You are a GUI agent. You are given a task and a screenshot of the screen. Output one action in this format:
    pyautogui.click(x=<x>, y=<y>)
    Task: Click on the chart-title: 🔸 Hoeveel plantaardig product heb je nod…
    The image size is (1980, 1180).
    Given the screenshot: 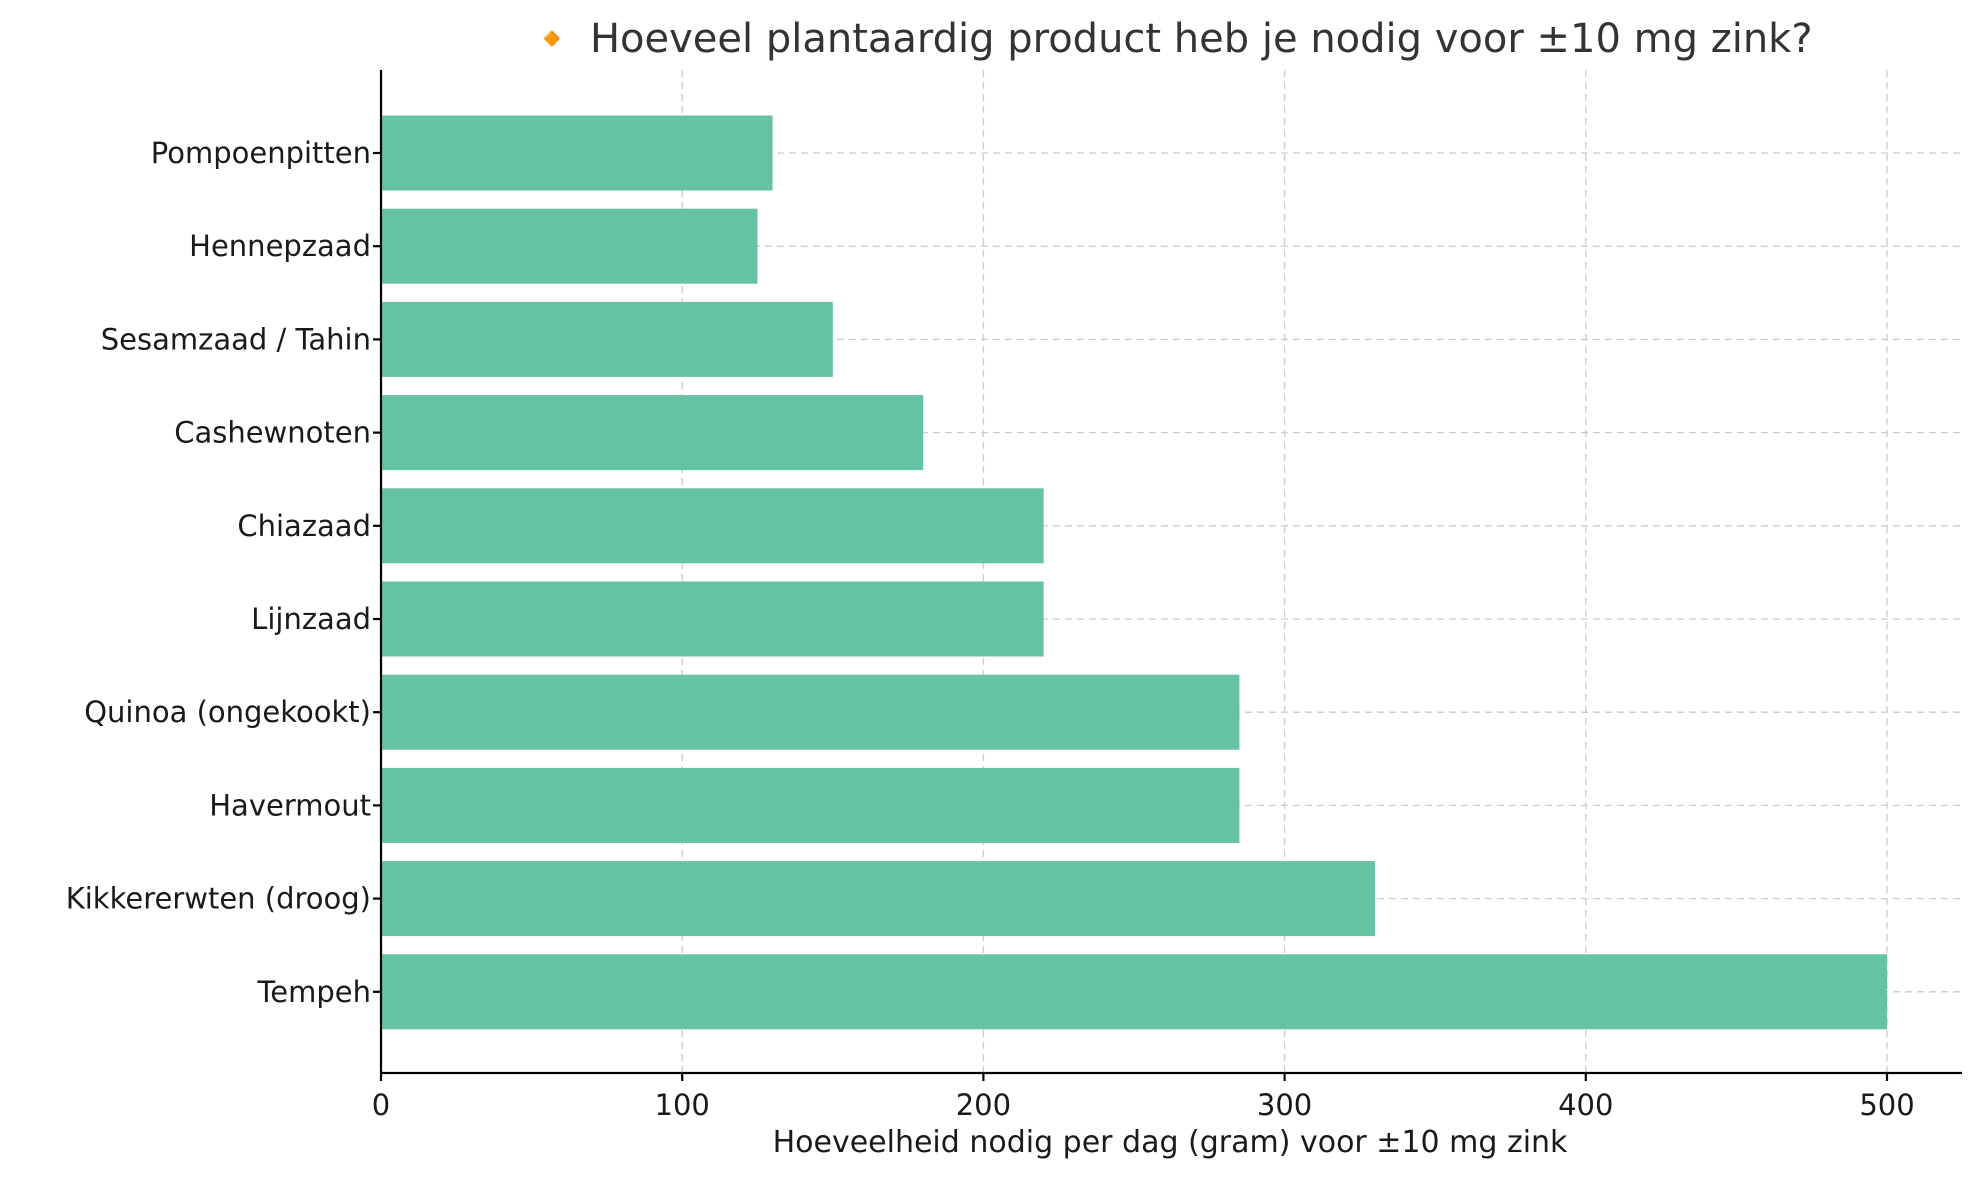 What is the action you would take?
    pyautogui.click(x=1169, y=39)
    